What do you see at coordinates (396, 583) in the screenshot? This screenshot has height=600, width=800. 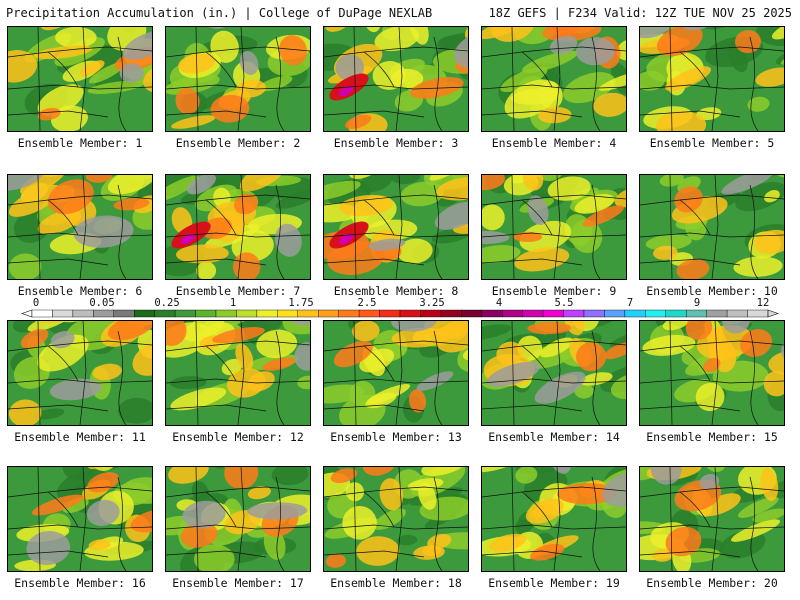 I see `ensemble-member-label: Ensemble Member: 18` at bounding box center [396, 583].